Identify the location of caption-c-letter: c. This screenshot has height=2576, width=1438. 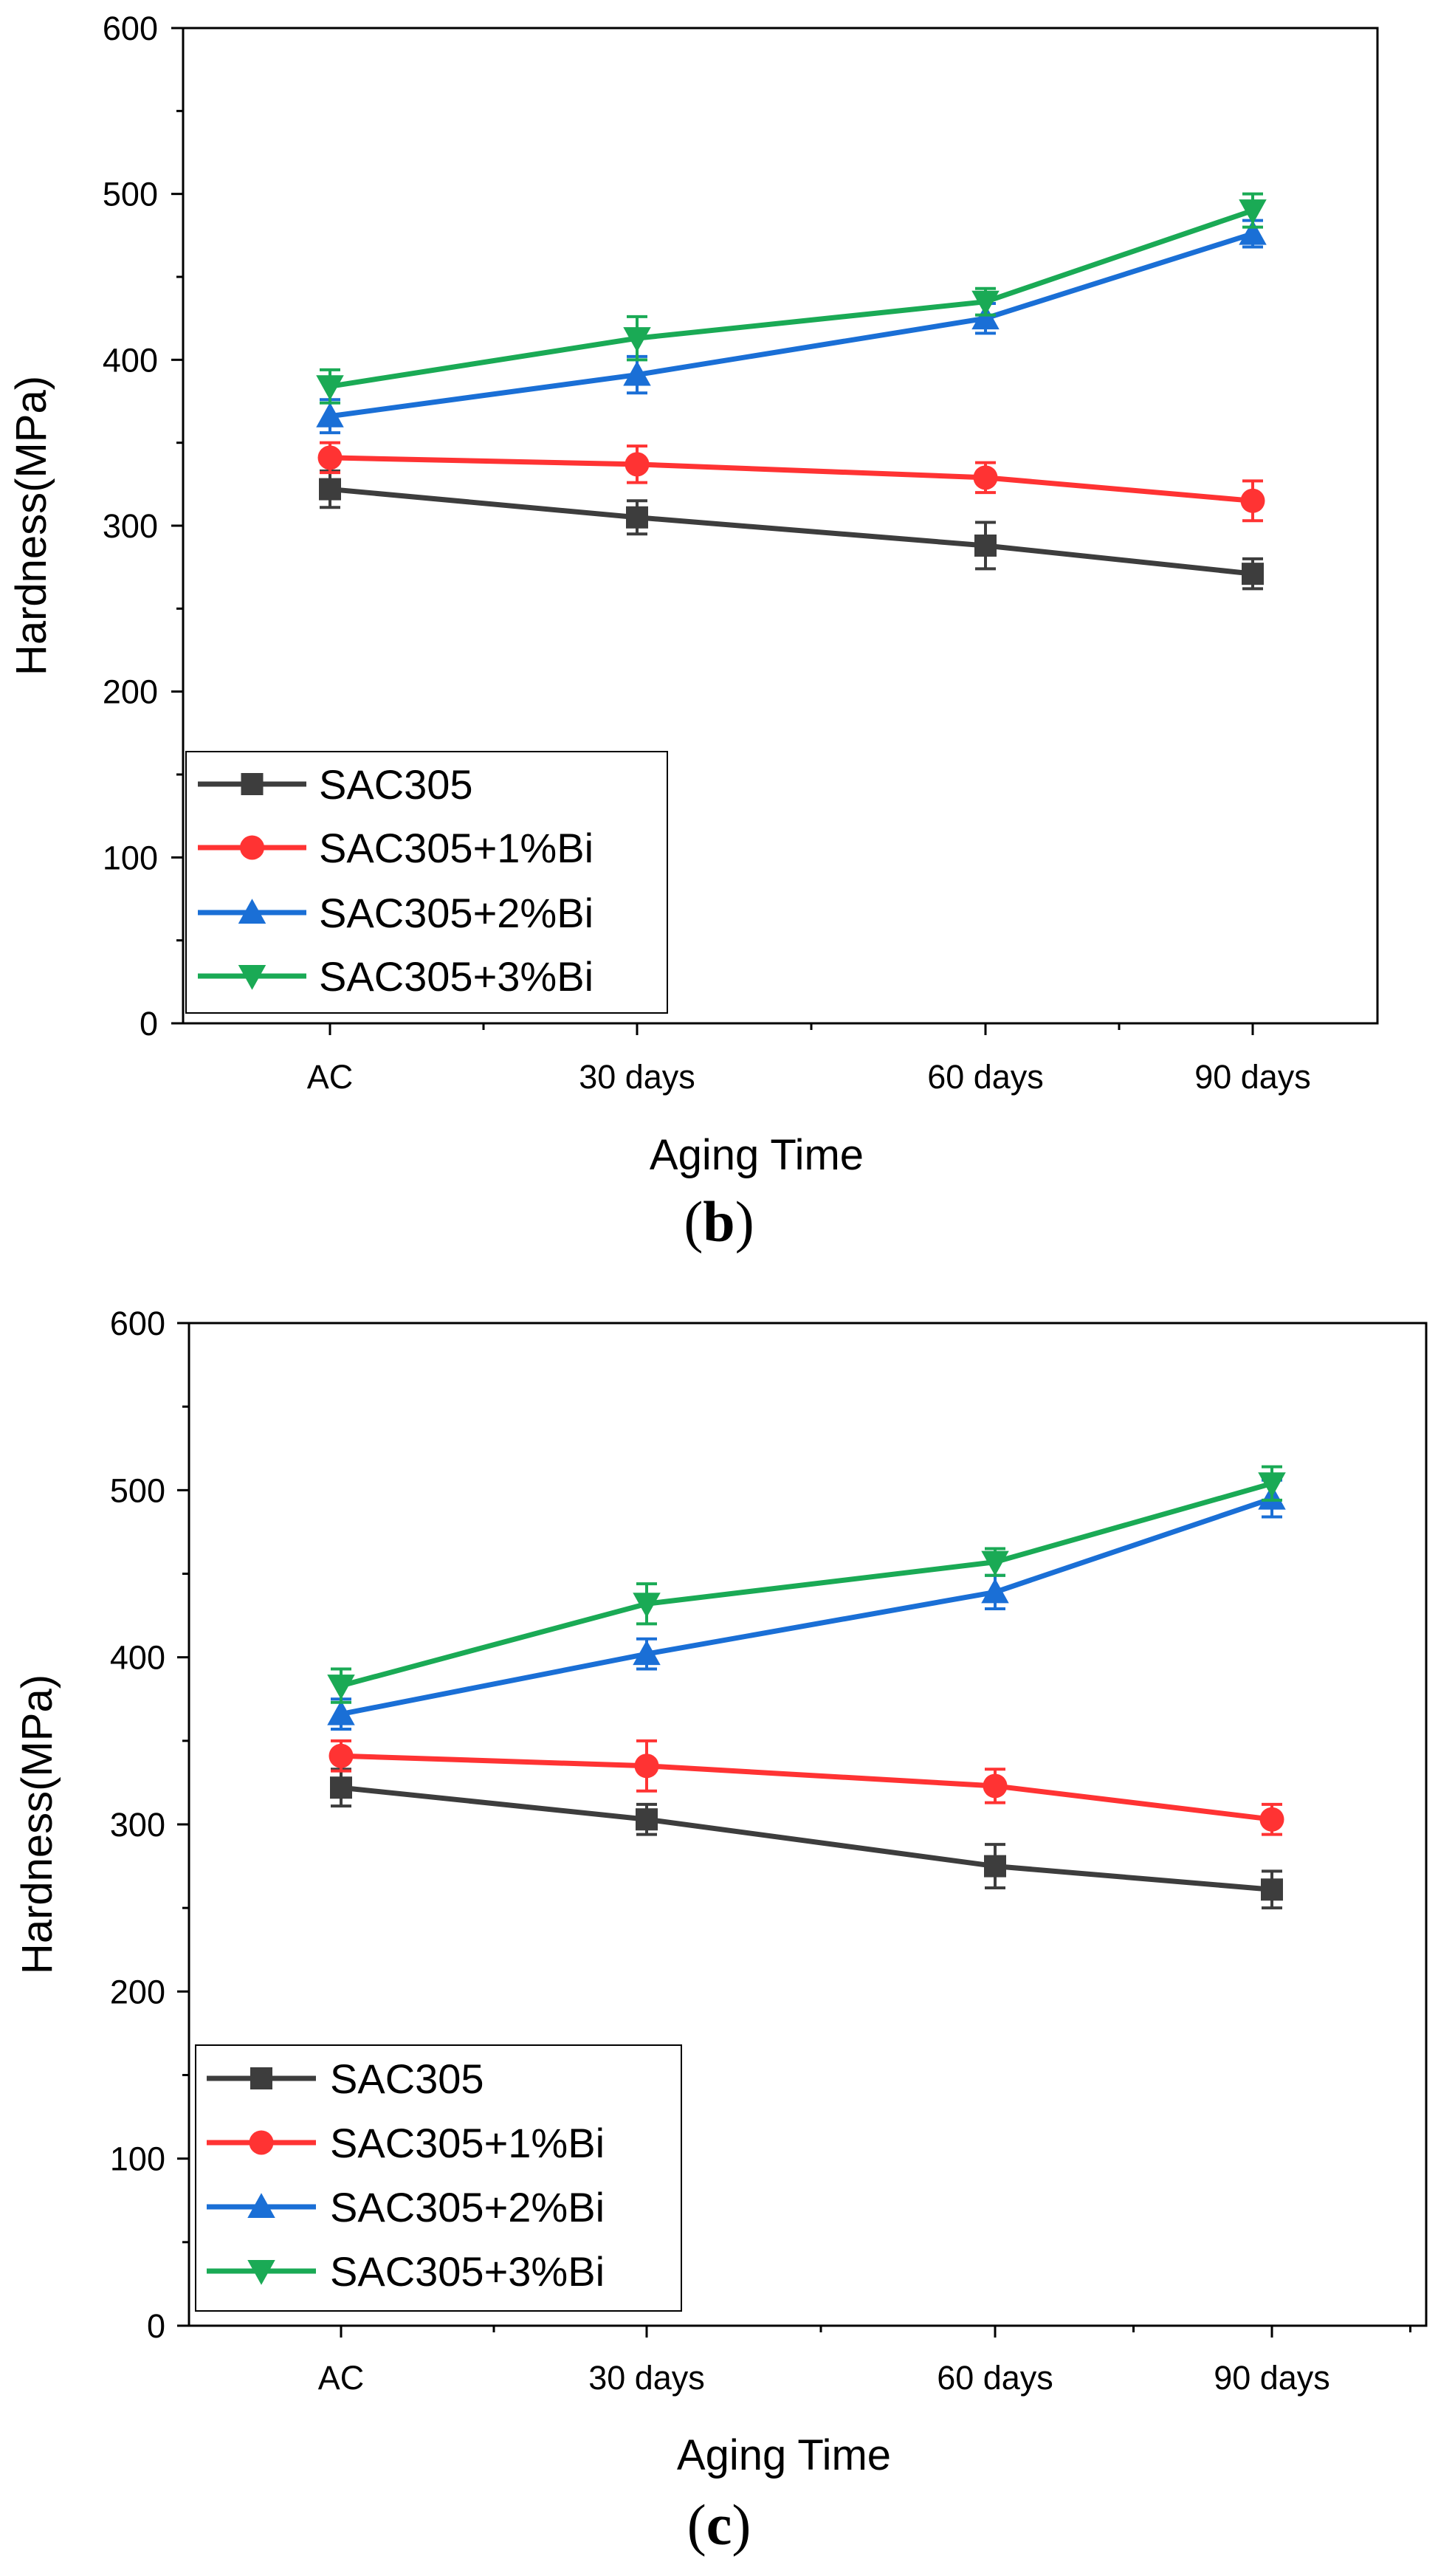
(719, 2525).